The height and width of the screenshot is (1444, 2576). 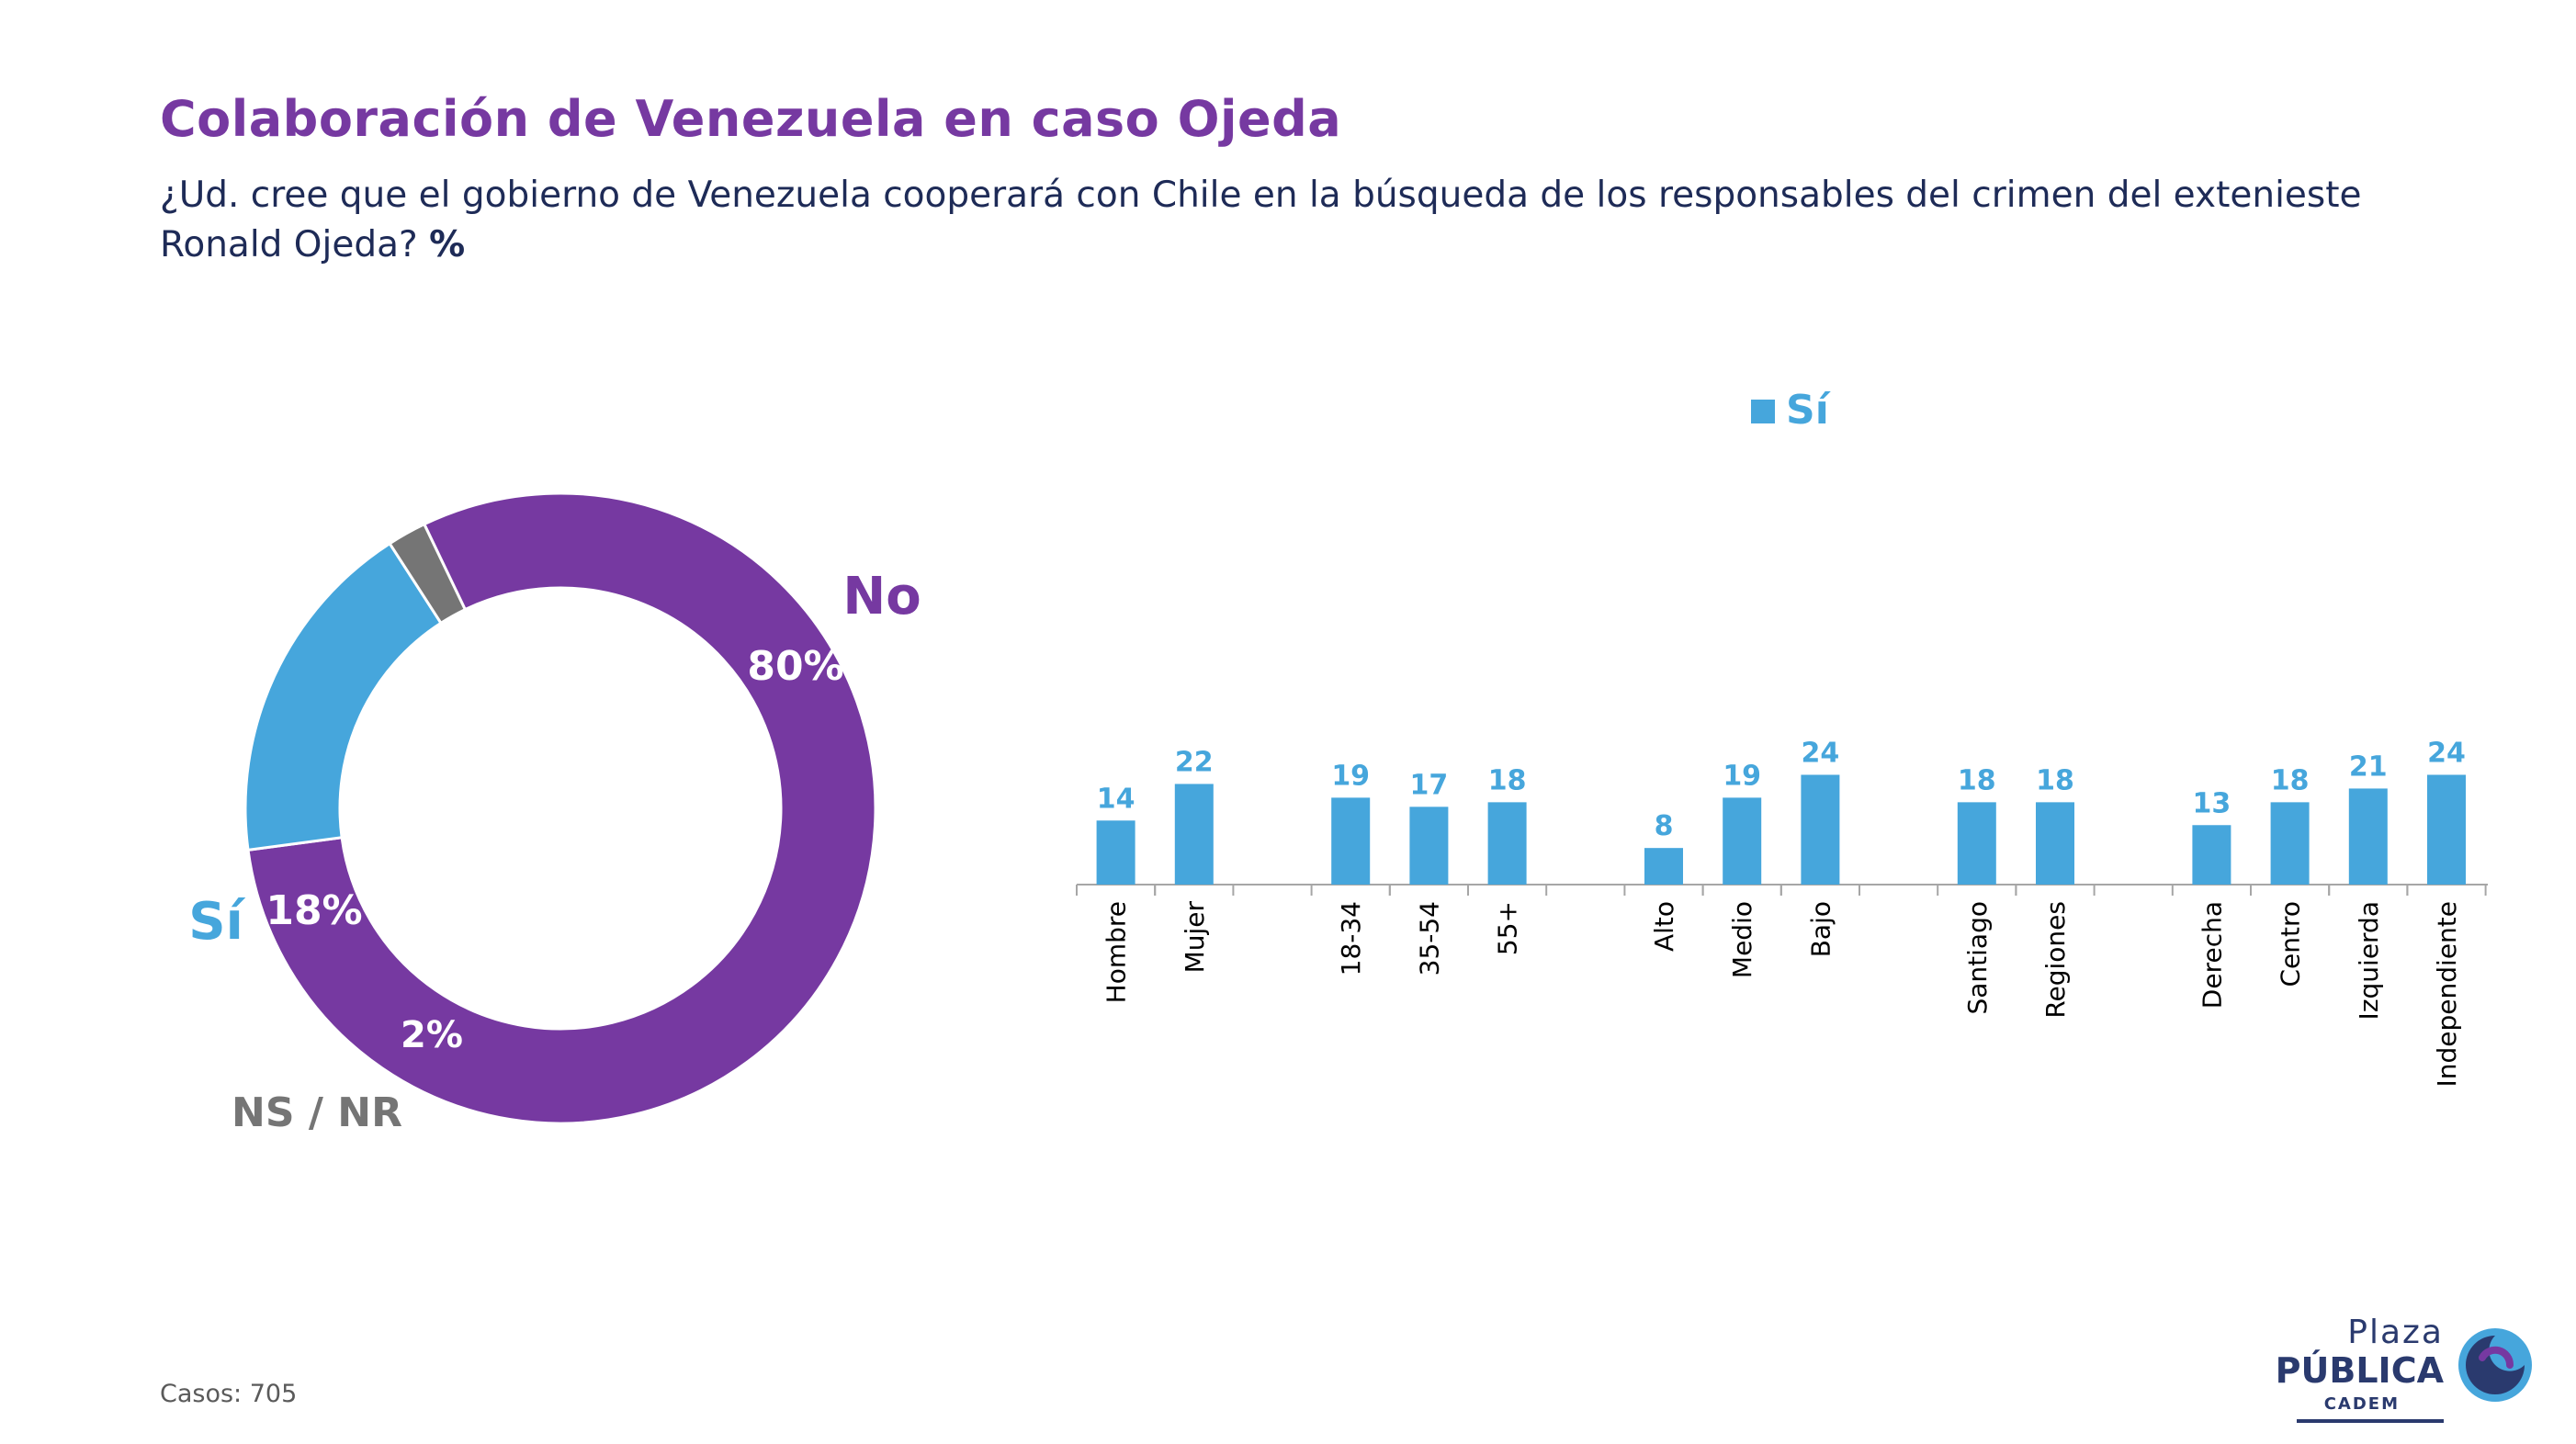 I want to click on bar-alto, so click(x=1663, y=867).